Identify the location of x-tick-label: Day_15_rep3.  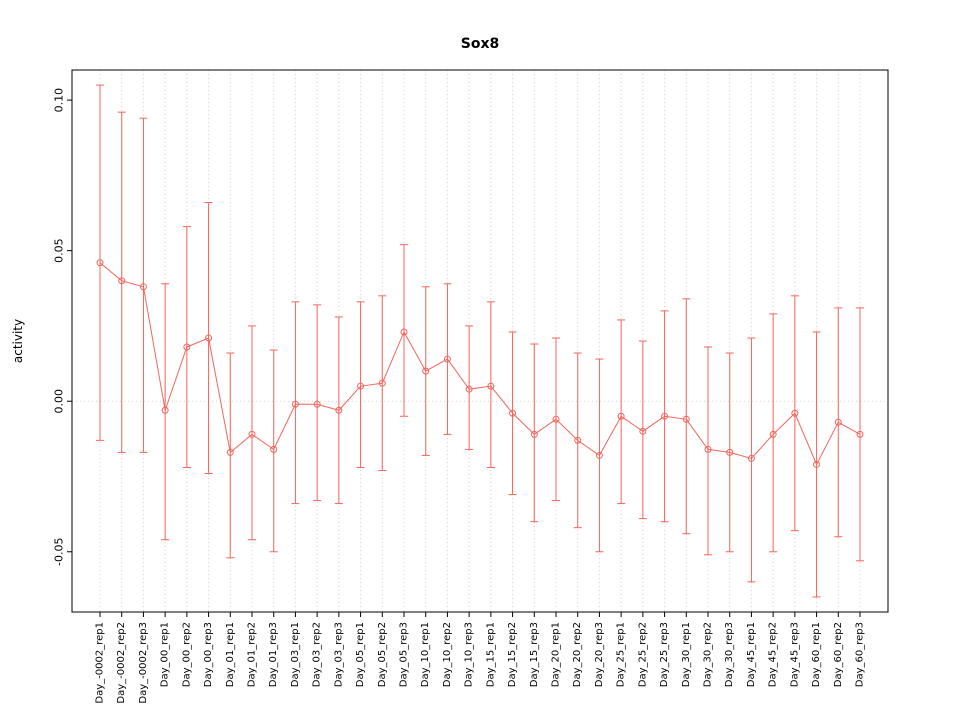
(534, 654).